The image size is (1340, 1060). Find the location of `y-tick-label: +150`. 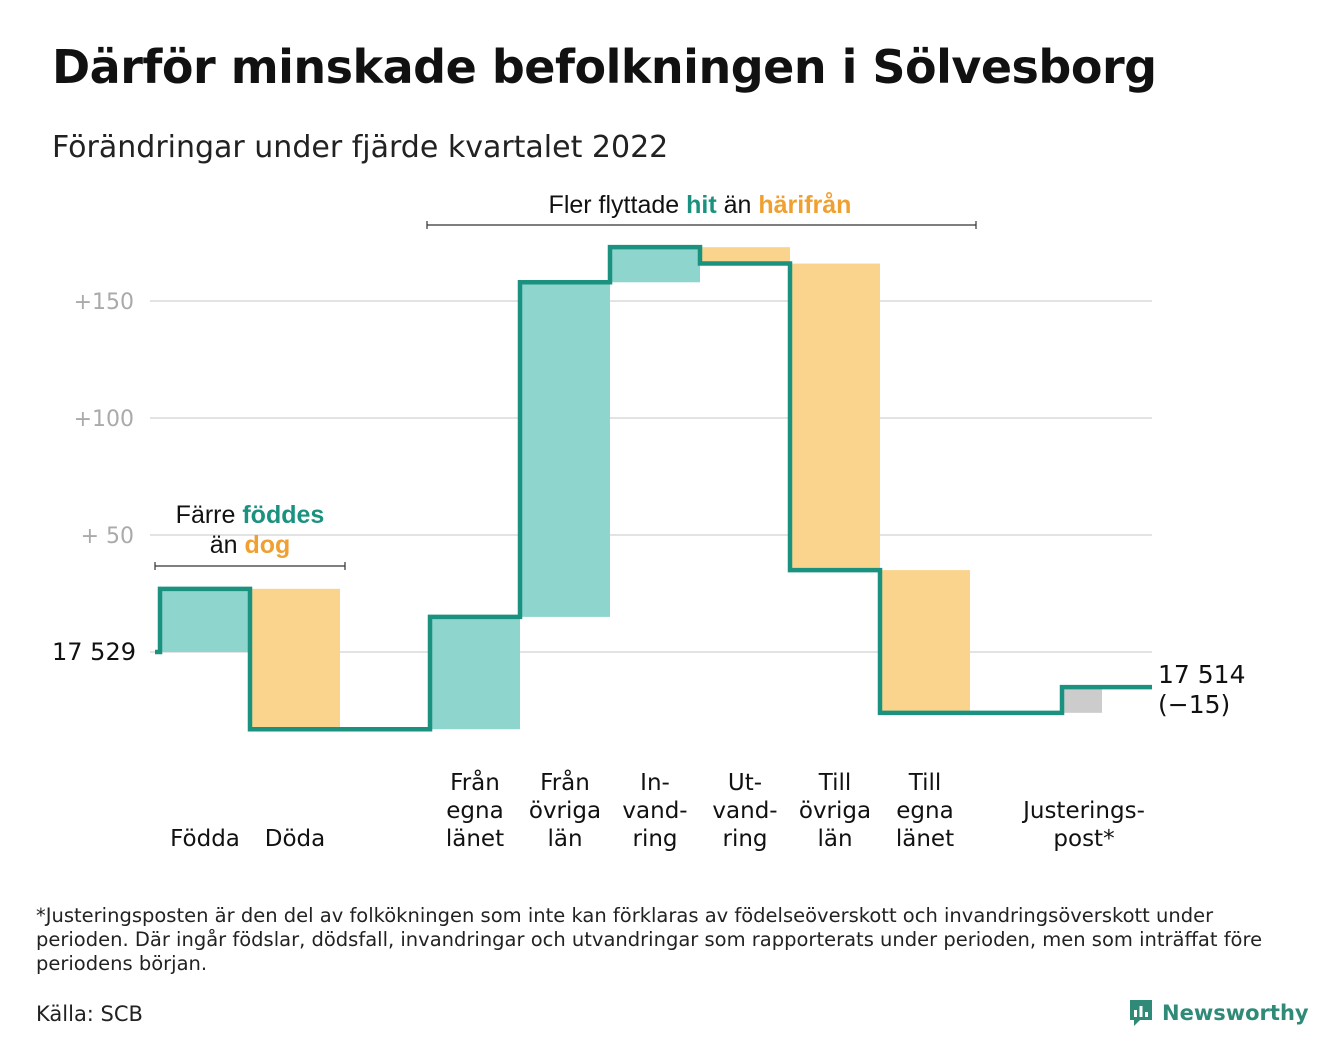

y-tick-label: +150 is located at coordinates (104, 302).